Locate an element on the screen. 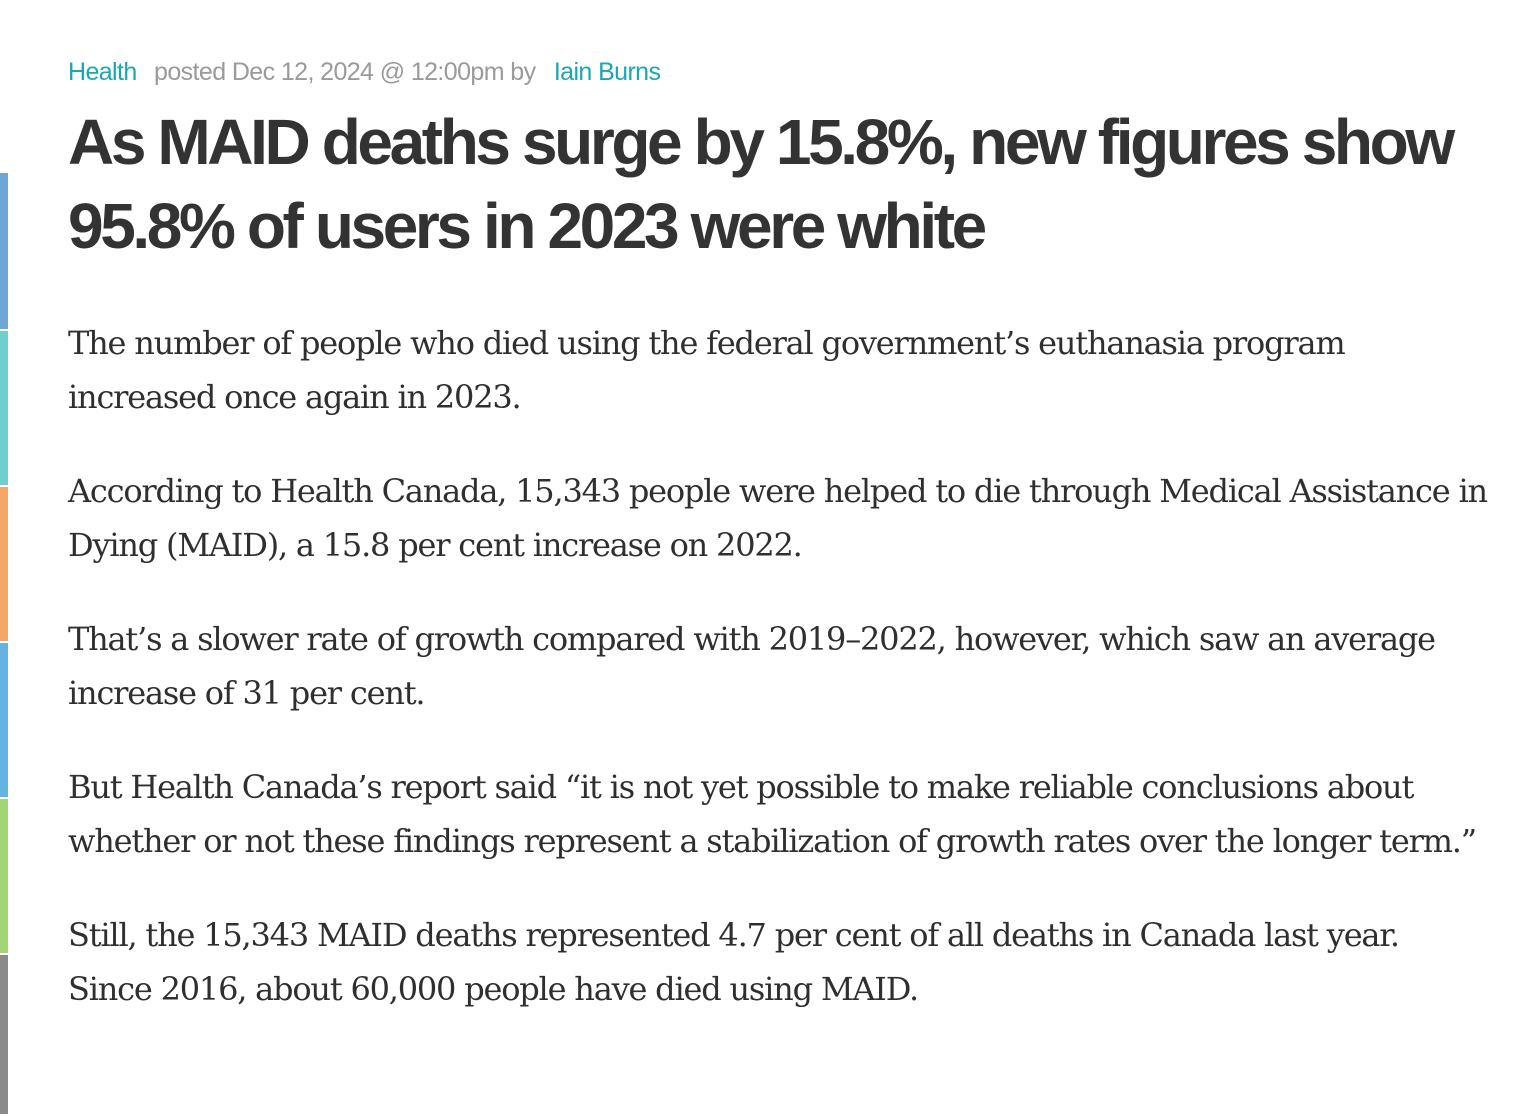 This screenshot has height=1116, width=1534. posted-date: posted Dec 12, 2024 @ 12:00pm by is located at coordinates (345, 72).